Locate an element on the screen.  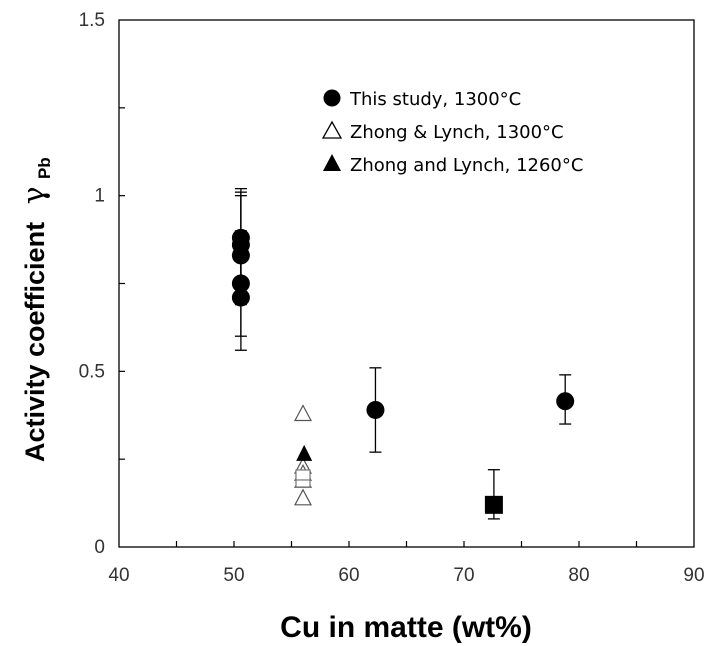
y-axis-title-symbol: γ is located at coordinates (34, 195).